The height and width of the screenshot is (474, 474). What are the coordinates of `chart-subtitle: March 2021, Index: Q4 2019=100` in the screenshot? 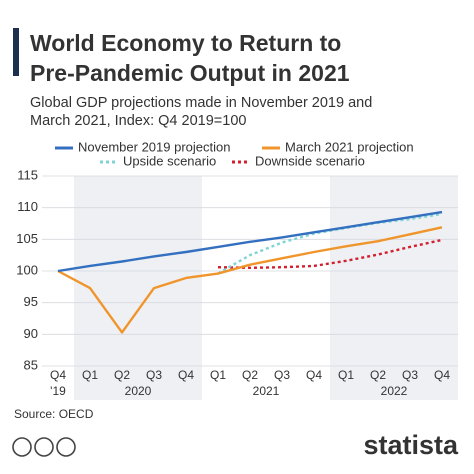 It's located at (138, 121).